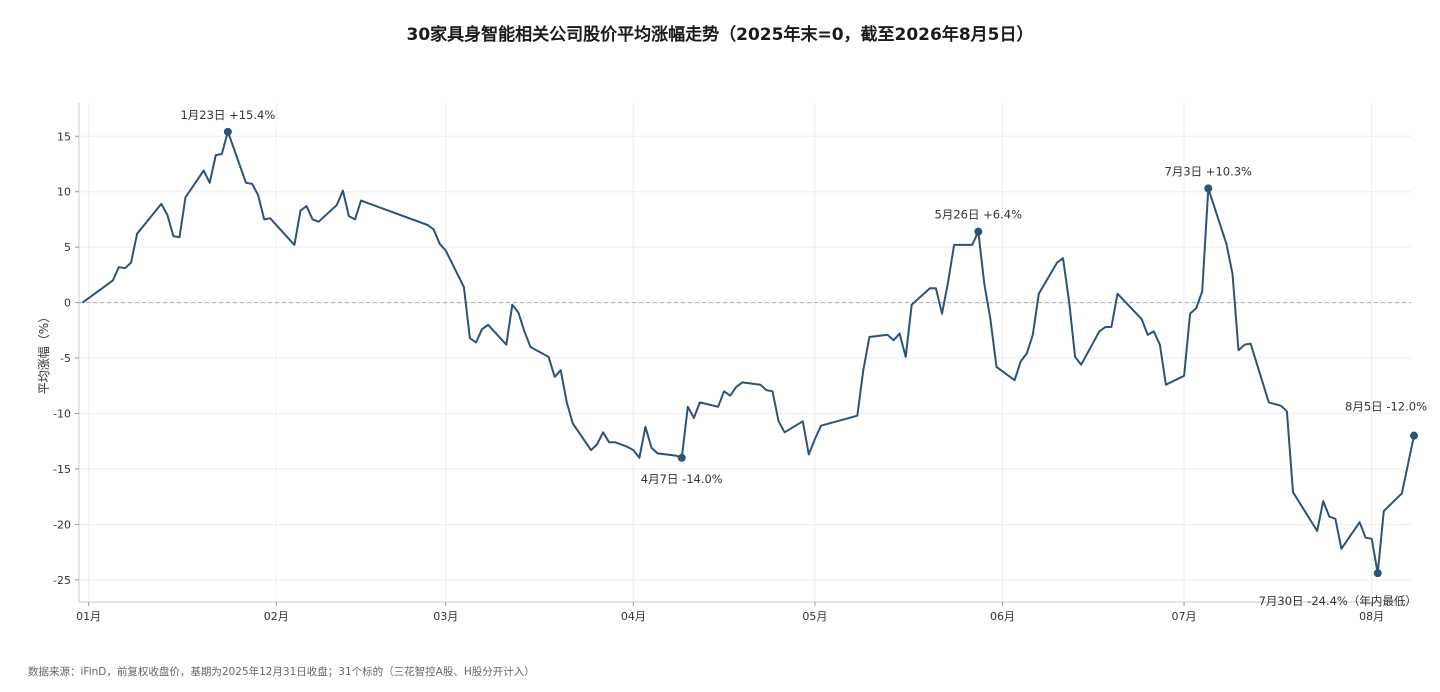 The width and height of the screenshot is (1440, 692). What do you see at coordinates (64, 136) in the screenshot?
I see `y-tick-label: 15` at bounding box center [64, 136].